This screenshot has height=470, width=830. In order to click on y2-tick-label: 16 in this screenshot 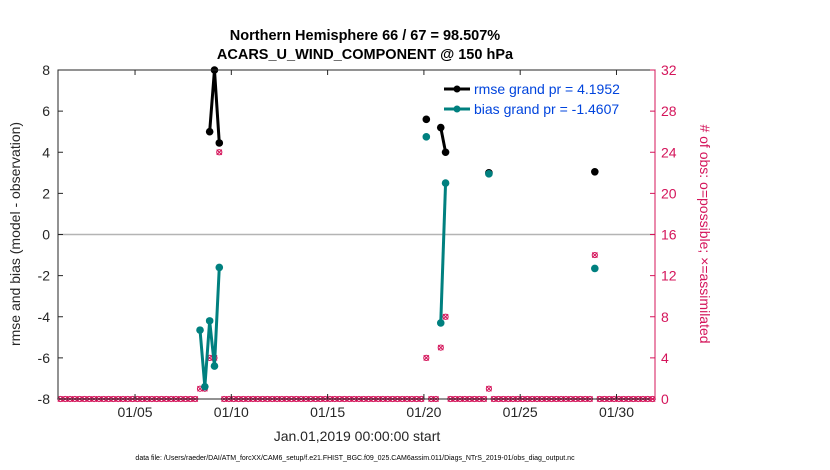, I will do `click(669, 235)`.